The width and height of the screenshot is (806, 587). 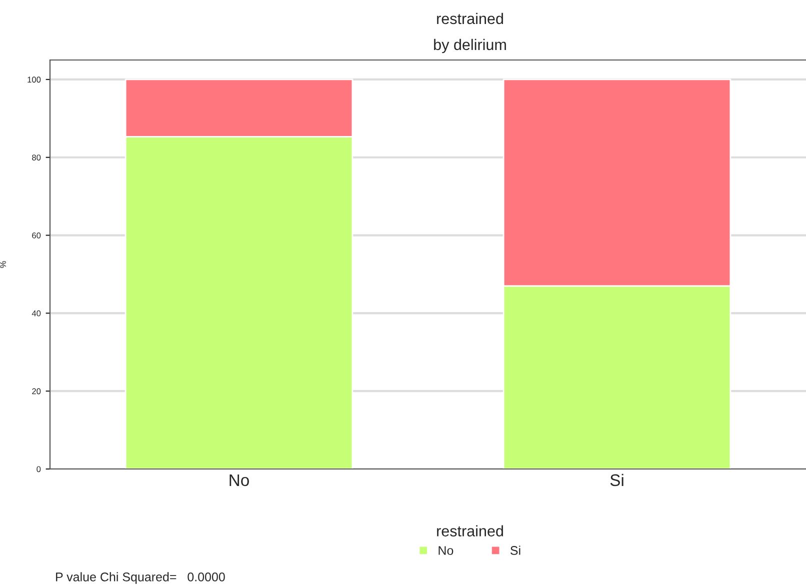 What do you see at coordinates (36, 235) in the screenshot?
I see `y-tick-label: 60` at bounding box center [36, 235].